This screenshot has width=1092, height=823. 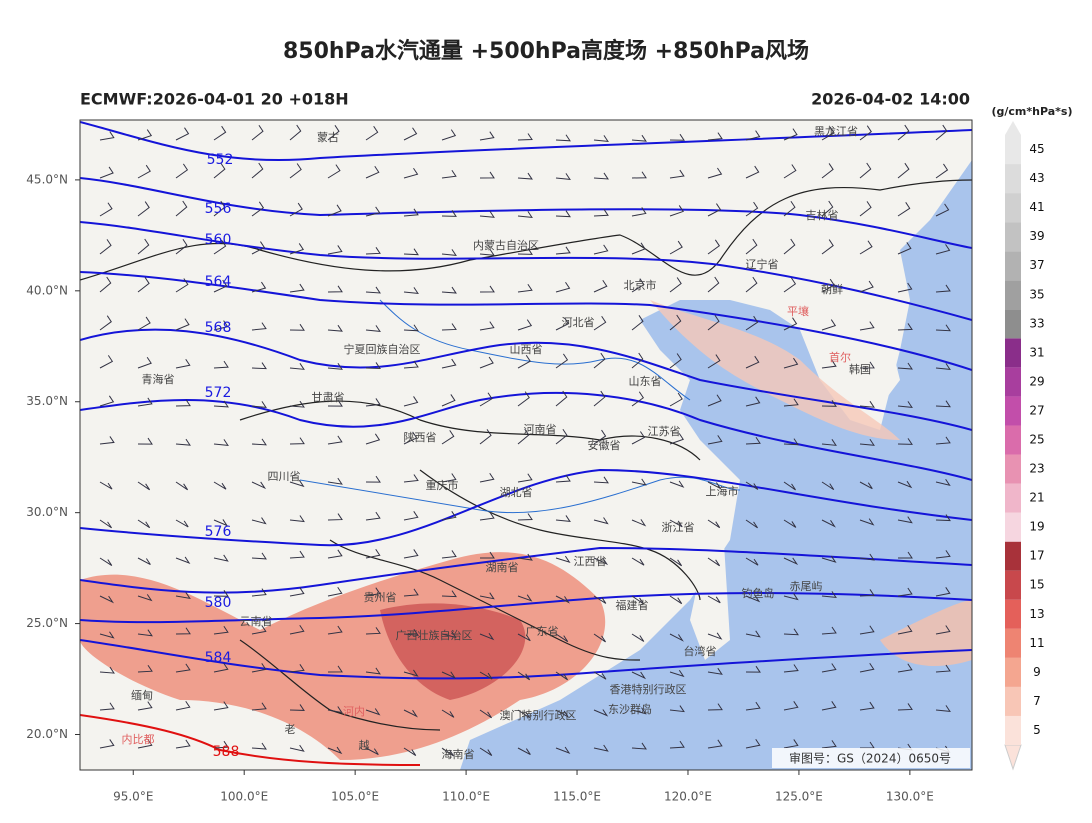 What do you see at coordinates (516, 492) in the screenshot?
I see `place: 湖北省` at bounding box center [516, 492].